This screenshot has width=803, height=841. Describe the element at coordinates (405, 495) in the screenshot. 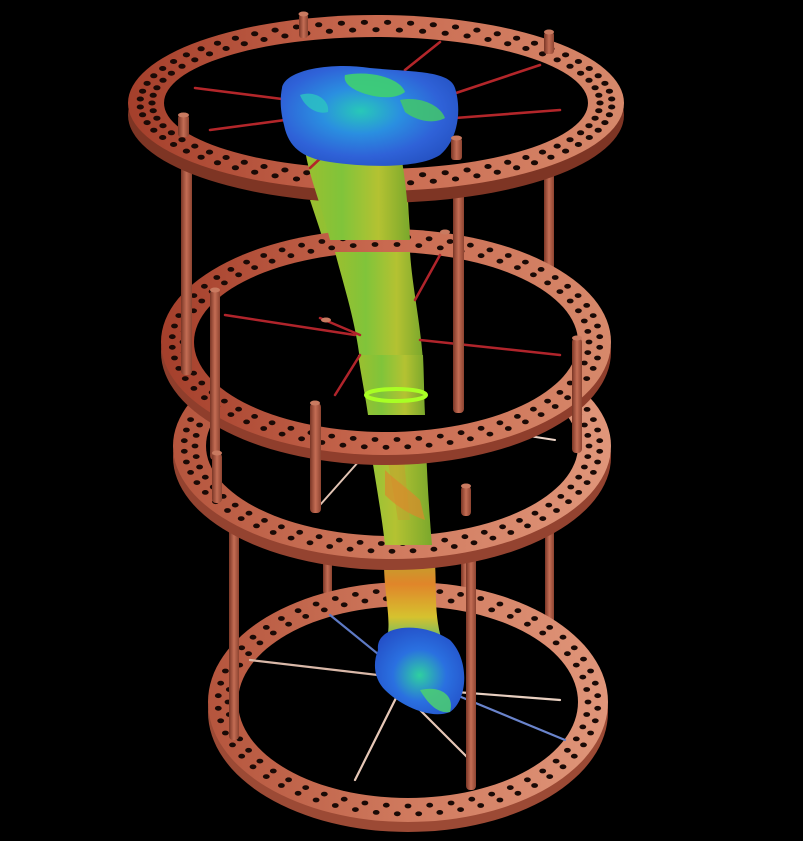

I see `bone-shaft-orange-patch` at that location.